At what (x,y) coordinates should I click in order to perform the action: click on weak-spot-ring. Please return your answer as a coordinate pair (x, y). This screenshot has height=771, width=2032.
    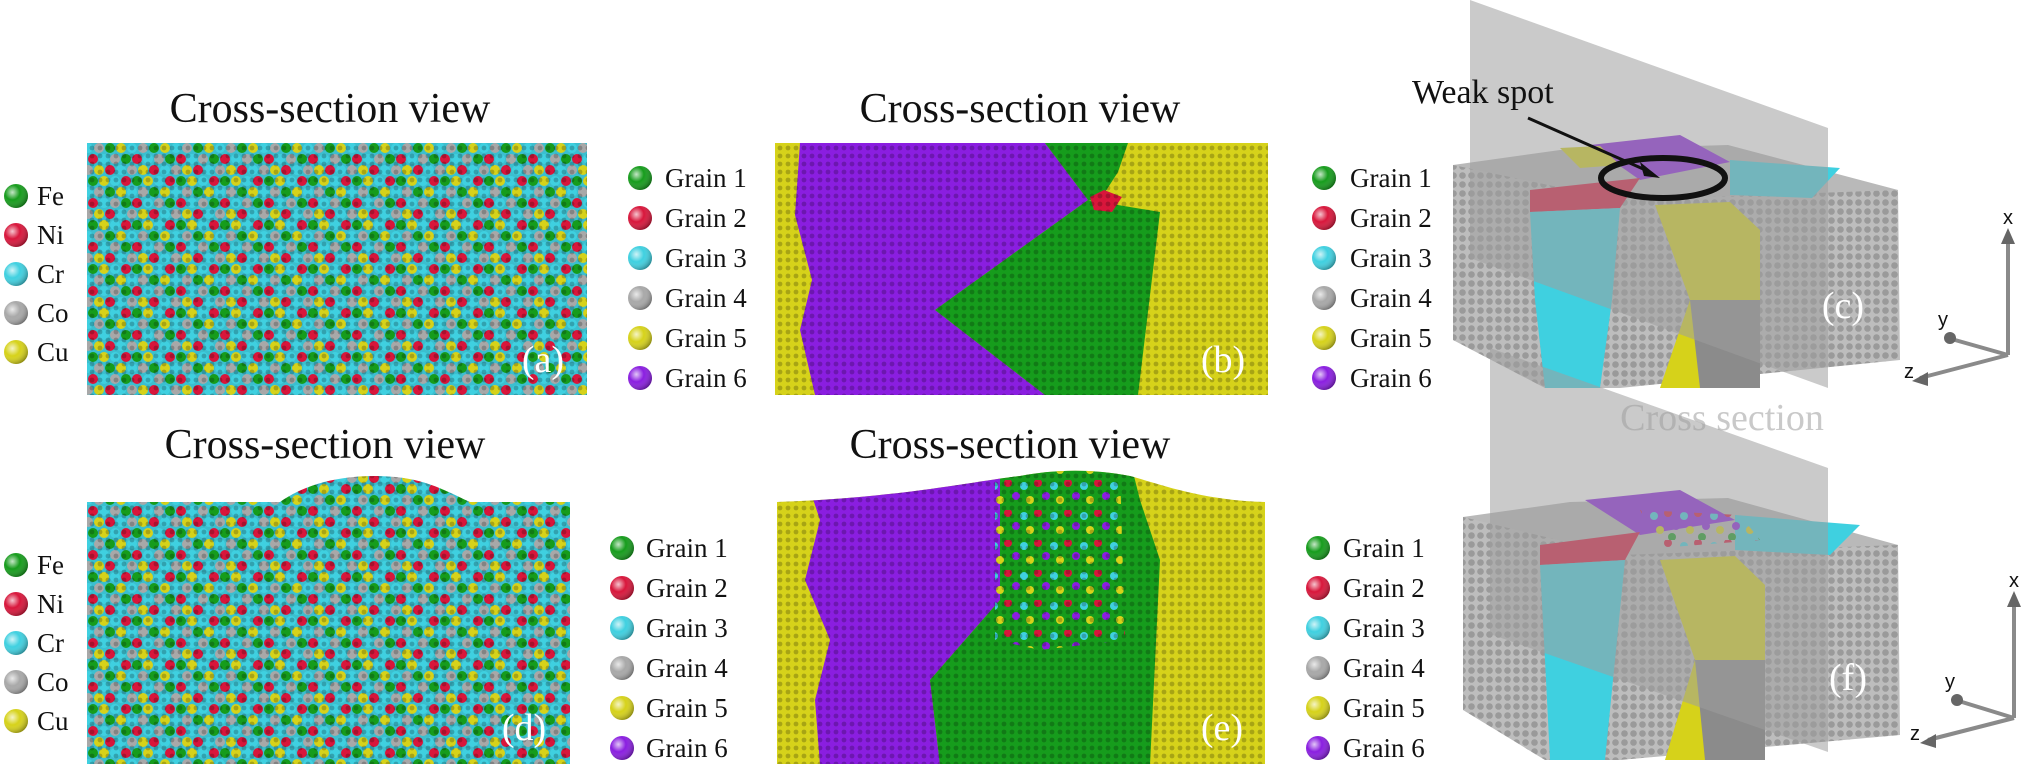
    Looking at the image, I should click on (1663, 178).